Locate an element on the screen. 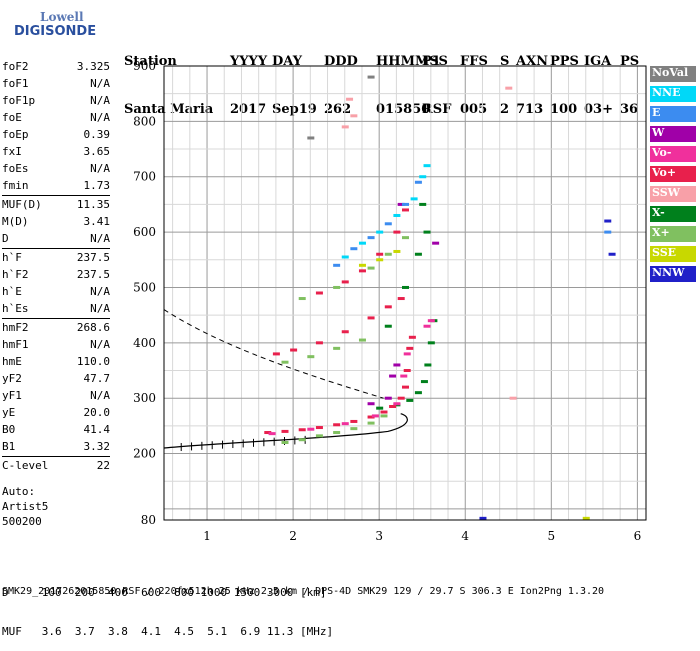  legend-entry-nnw: NNW is located at coordinates (673, 274).